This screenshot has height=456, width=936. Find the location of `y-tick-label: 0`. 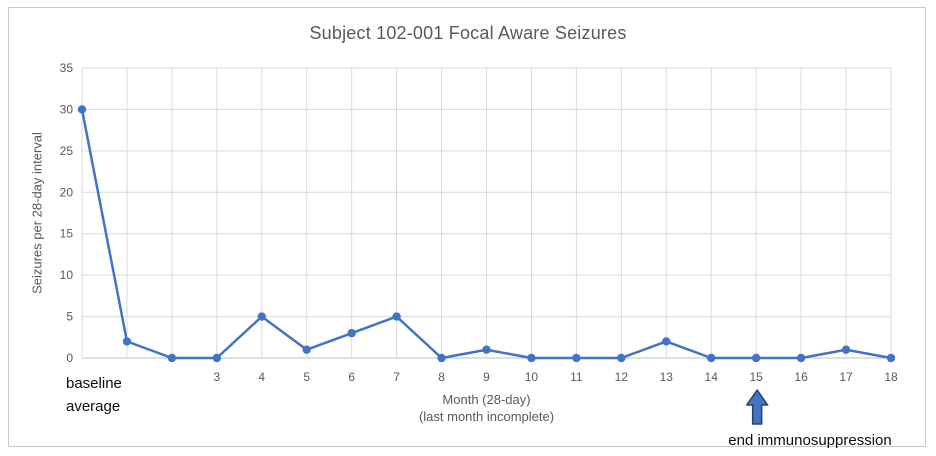

y-tick-label: 0 is located at coordinates (69, 358).